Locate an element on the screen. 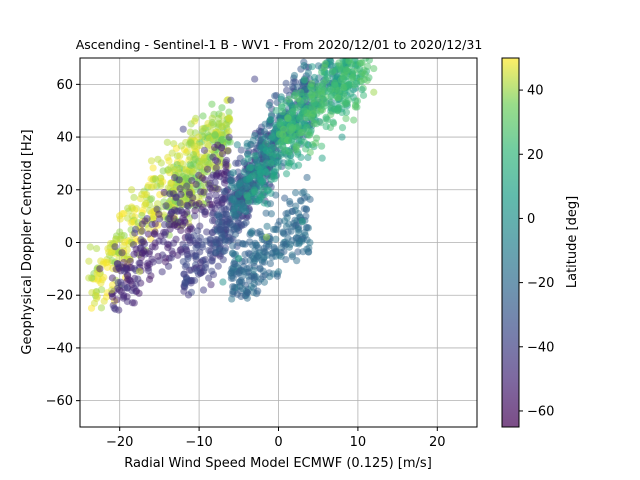  x-tick-label: 20 is located at coordinates (437, 442).